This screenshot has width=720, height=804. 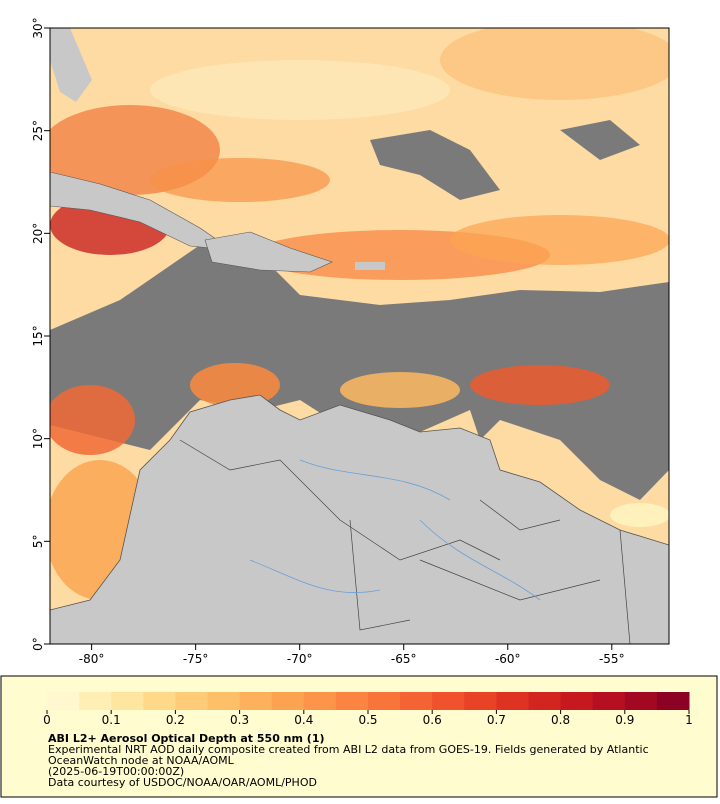 What do you see at coordinates (38, 542) in the screenshot?
I see `y-tick-label: 5°` at bounding box center [38, 542].